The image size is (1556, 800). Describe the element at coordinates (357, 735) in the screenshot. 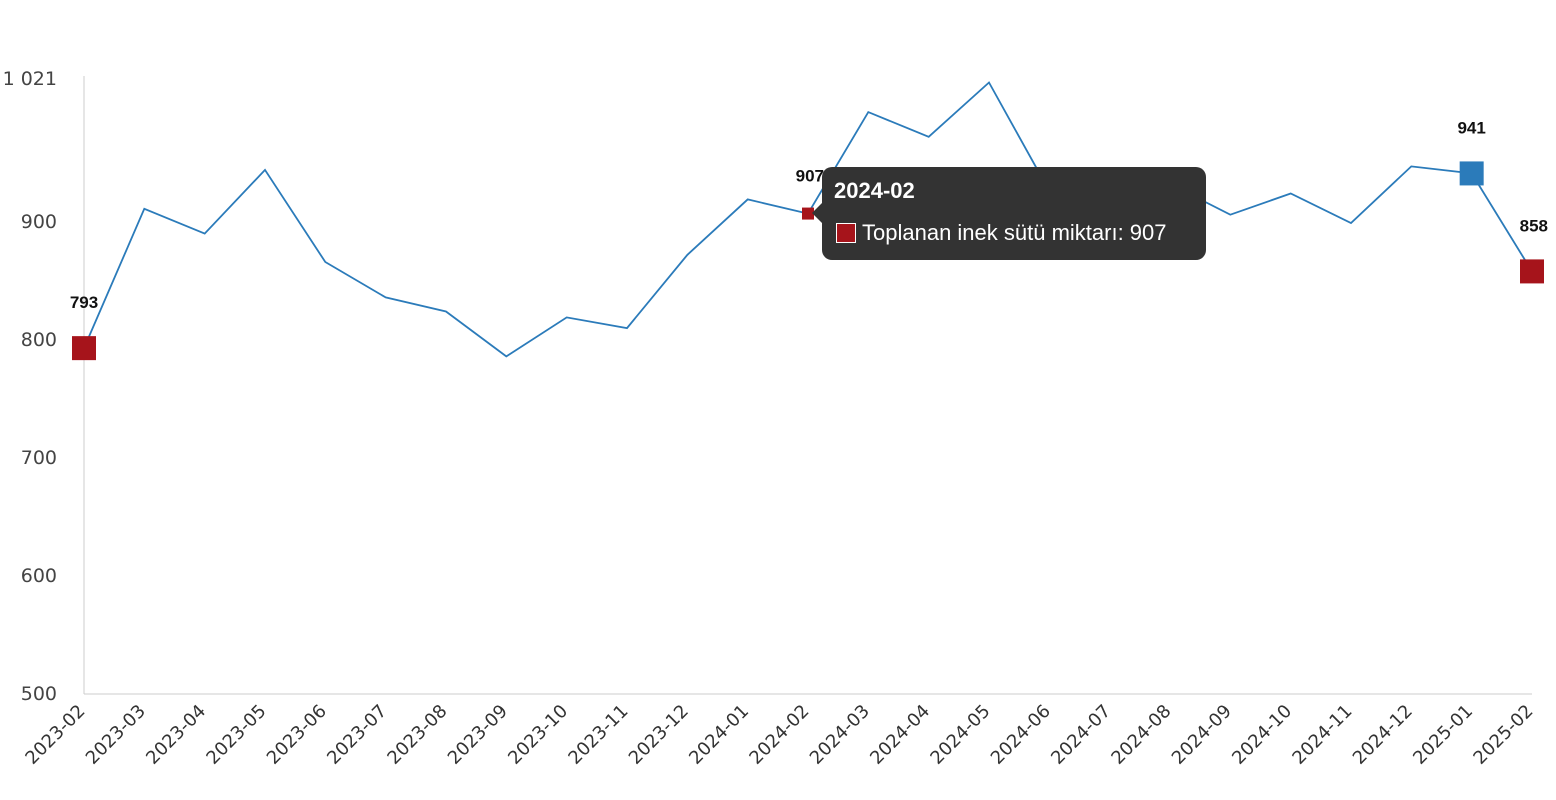

I see `x-tick-label: 2023-07` at that location.